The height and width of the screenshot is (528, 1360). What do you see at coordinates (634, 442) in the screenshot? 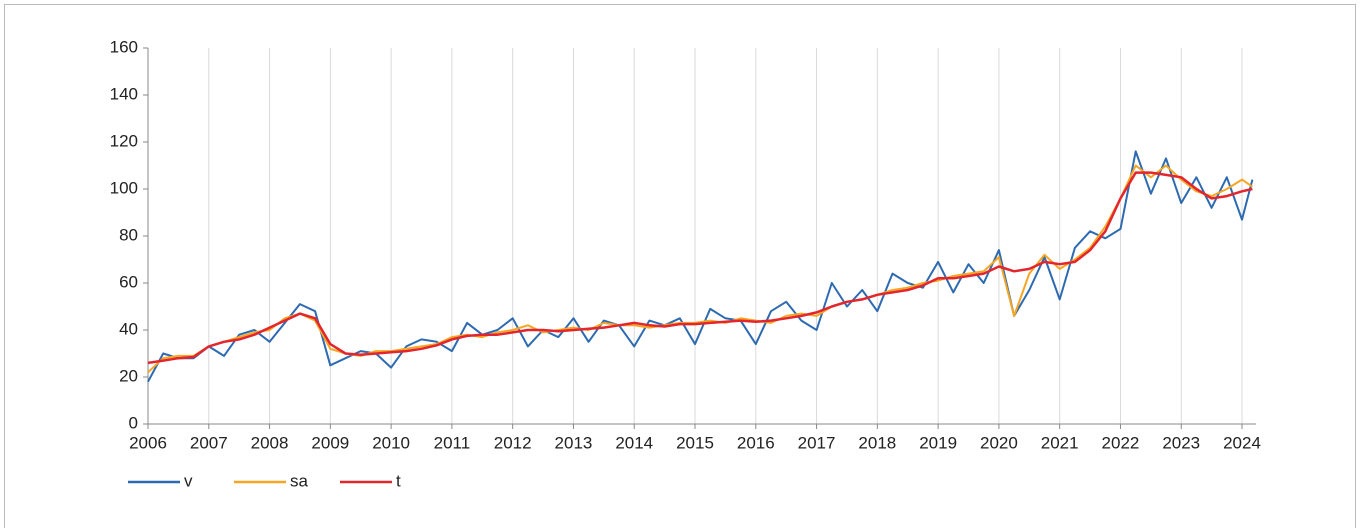
I see `x-tick-label: 2014` at bounding box center [634, 442].